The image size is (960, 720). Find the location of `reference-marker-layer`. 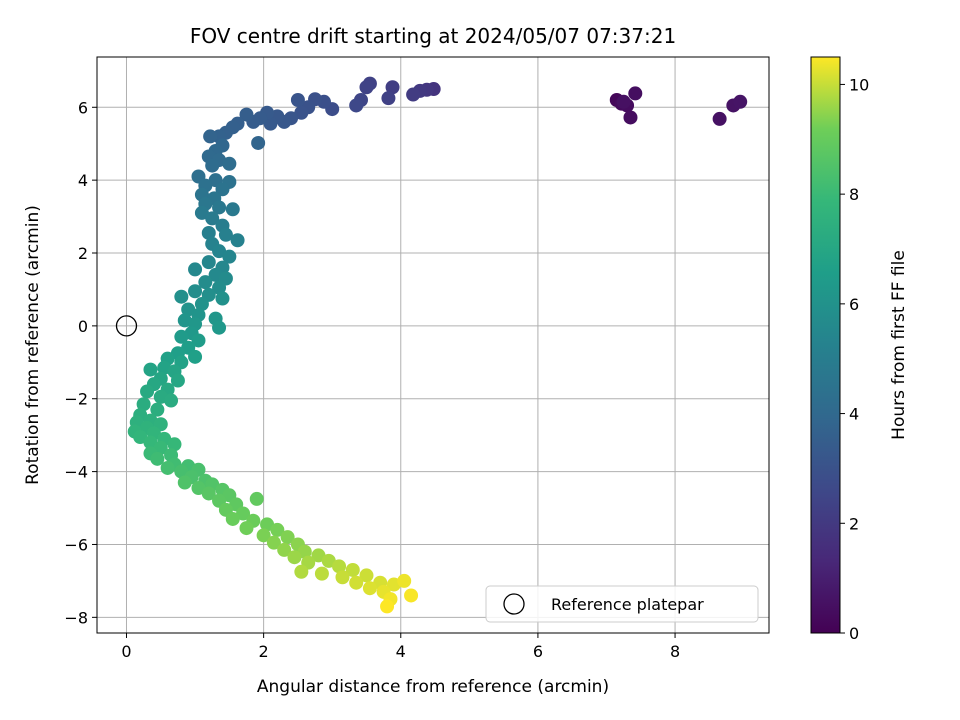

reference-marker-layer is located at coordinates (126, 326).